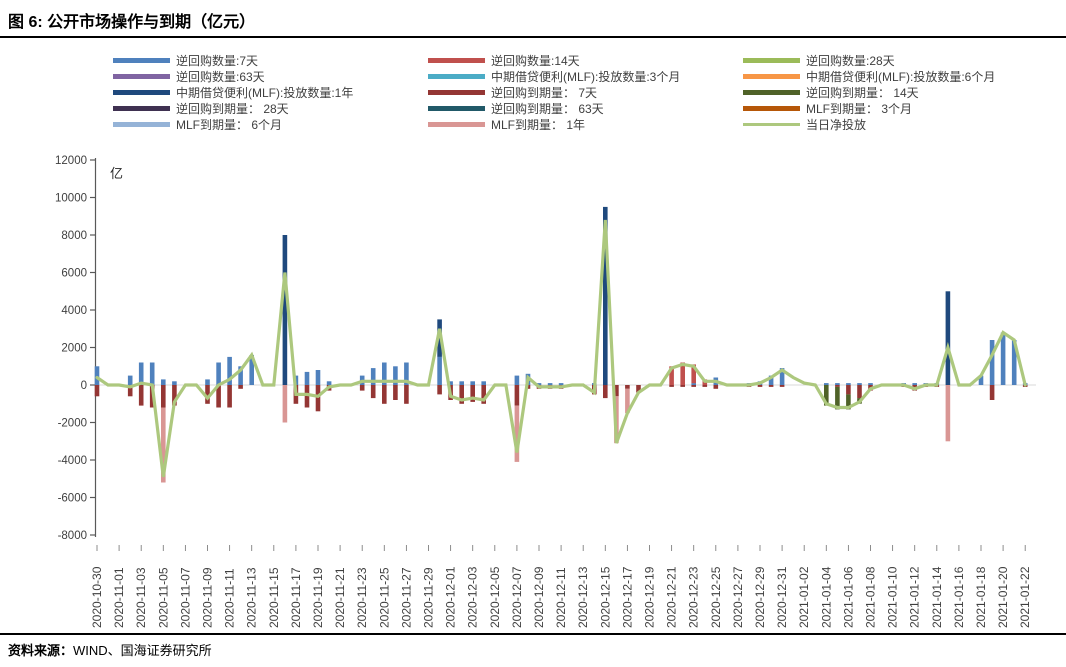  I want to click on legend-item-reverse-repo-issue-7d: 逆回购数量:7天, so click(233, 60).